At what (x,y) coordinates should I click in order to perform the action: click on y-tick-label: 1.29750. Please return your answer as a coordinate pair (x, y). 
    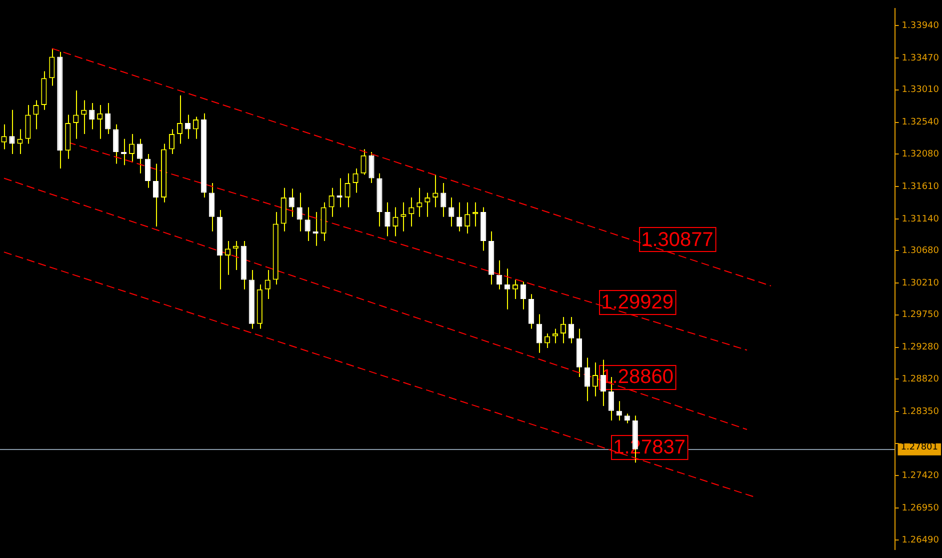
    Looking at the image, I should click on (921, 315).